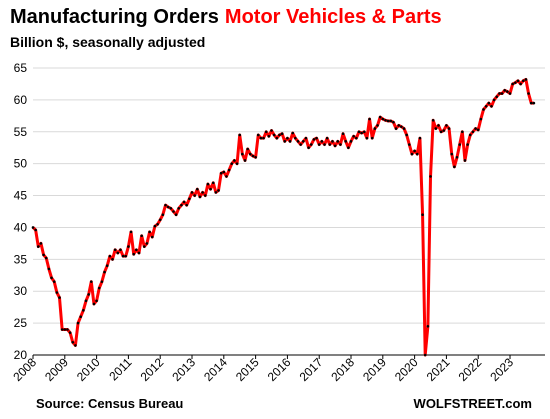 This screenshot has height=419, width=550. What do you see at coordinates (120, 369) in the screenshot?
I see `x-tick-label: 2011` at bounding box center [120, 369].